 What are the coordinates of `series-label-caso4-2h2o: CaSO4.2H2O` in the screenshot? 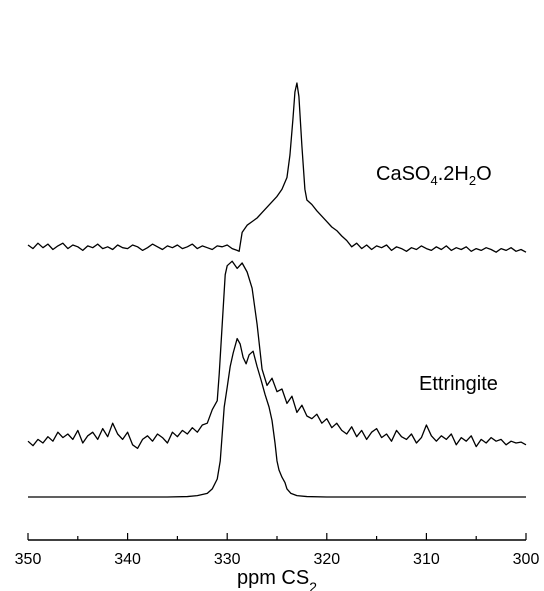 It's located at (434, 175).